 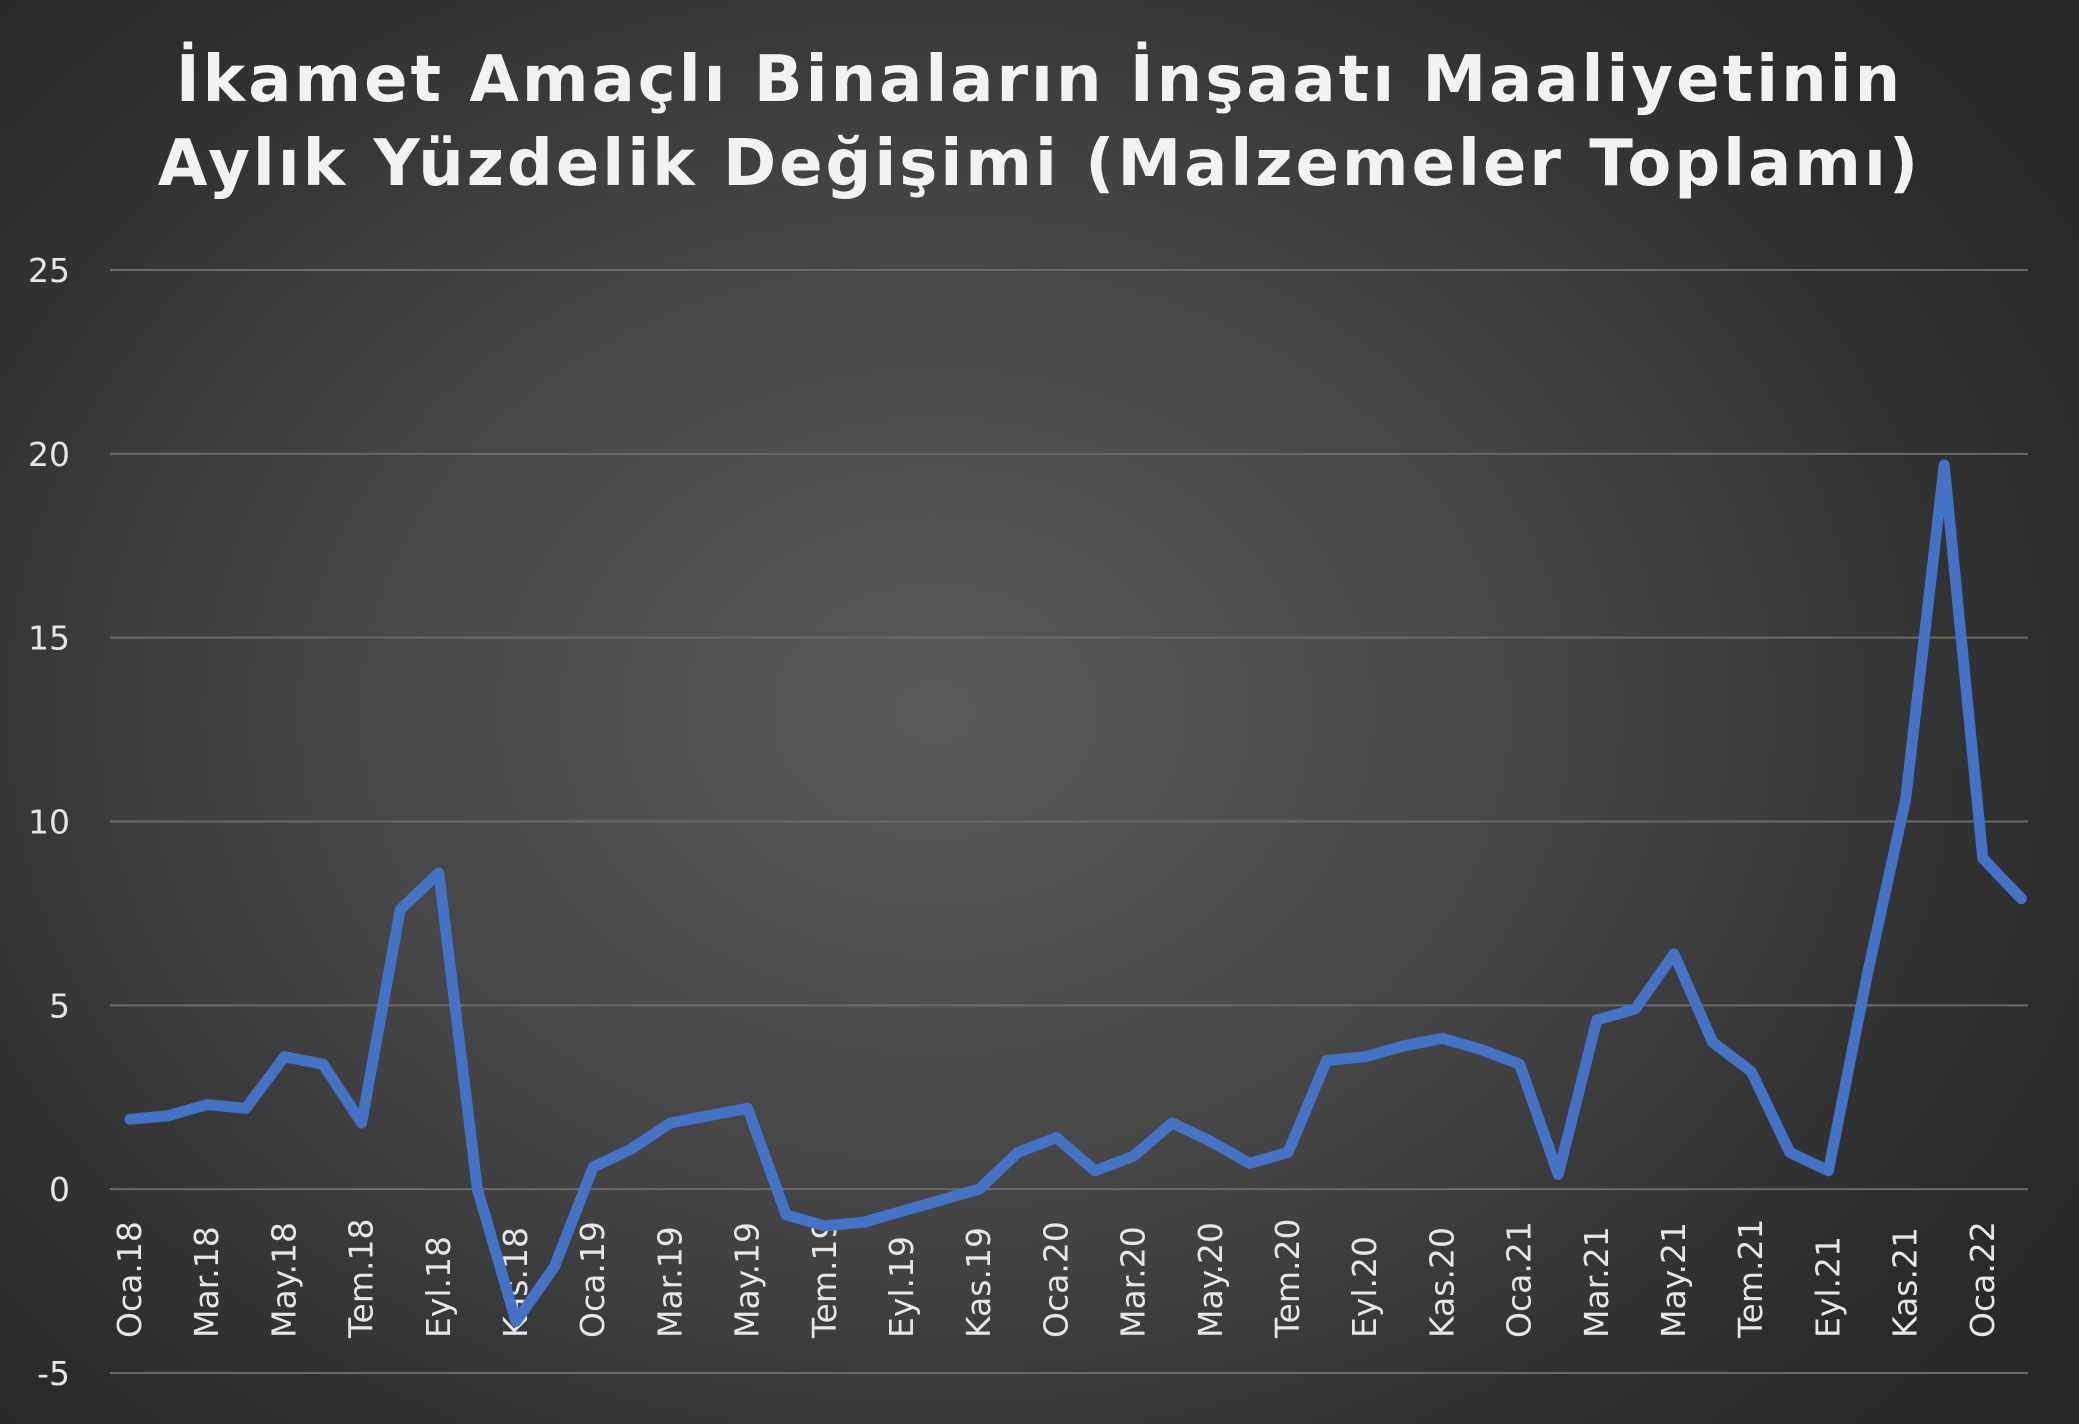 I want to click on x-tick-label: Mar.20, so click(x=1133, y=1282).